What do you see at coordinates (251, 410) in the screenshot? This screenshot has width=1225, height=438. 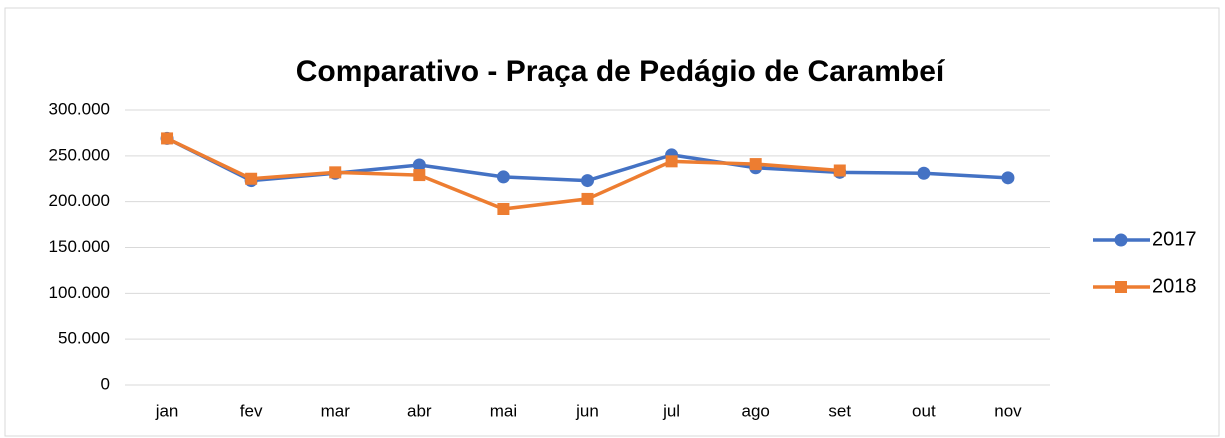 I see `x-tick-label: fev` at bounding box center [251, 410].